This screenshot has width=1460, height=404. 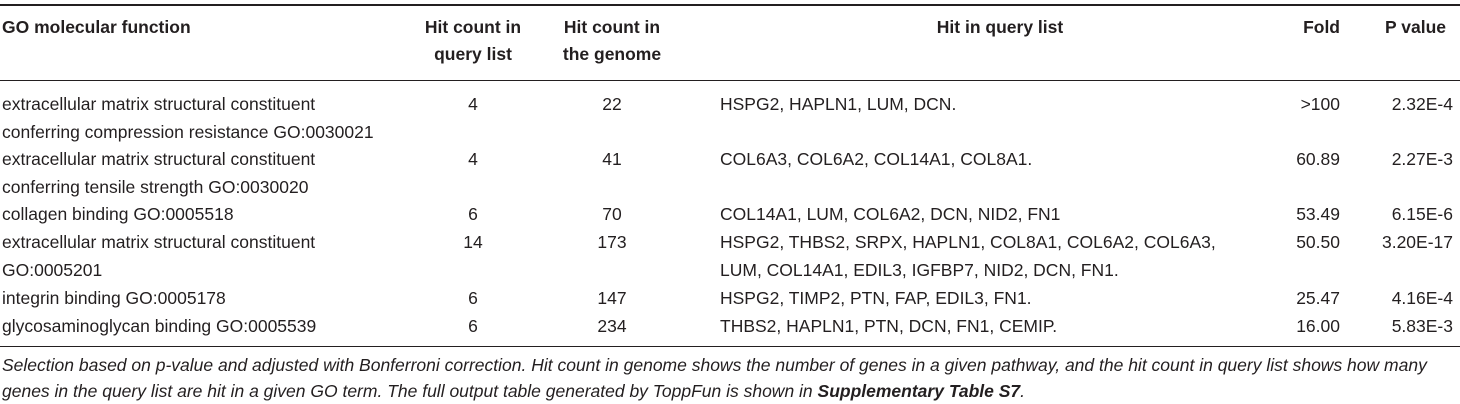 What do you see at coordinates (612, 298) in the screenshot?
I see `genome-count-cell: 147` at bounding box center [612, 298].